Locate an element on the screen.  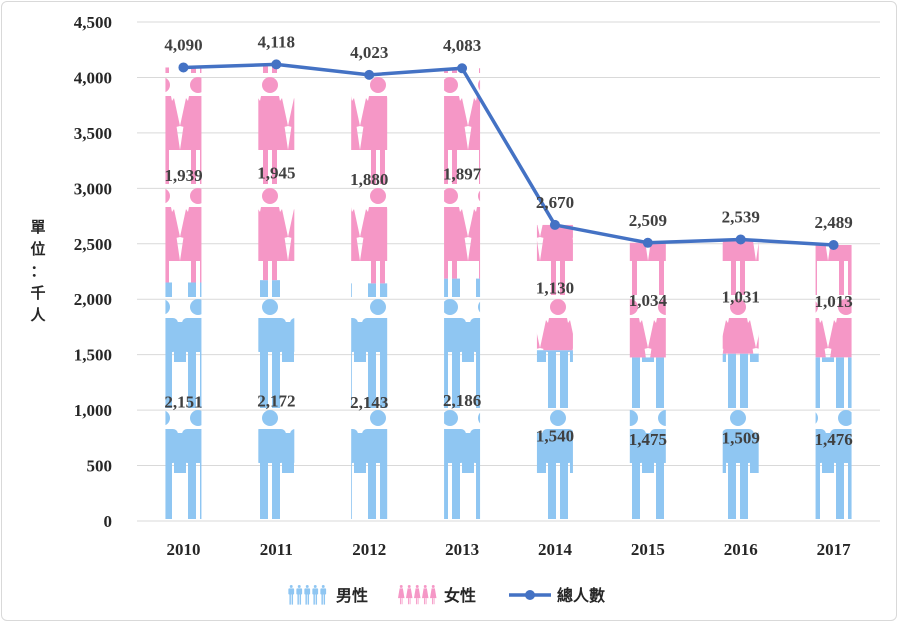
label-female: 1,013 is located at coordinates (833, 301).